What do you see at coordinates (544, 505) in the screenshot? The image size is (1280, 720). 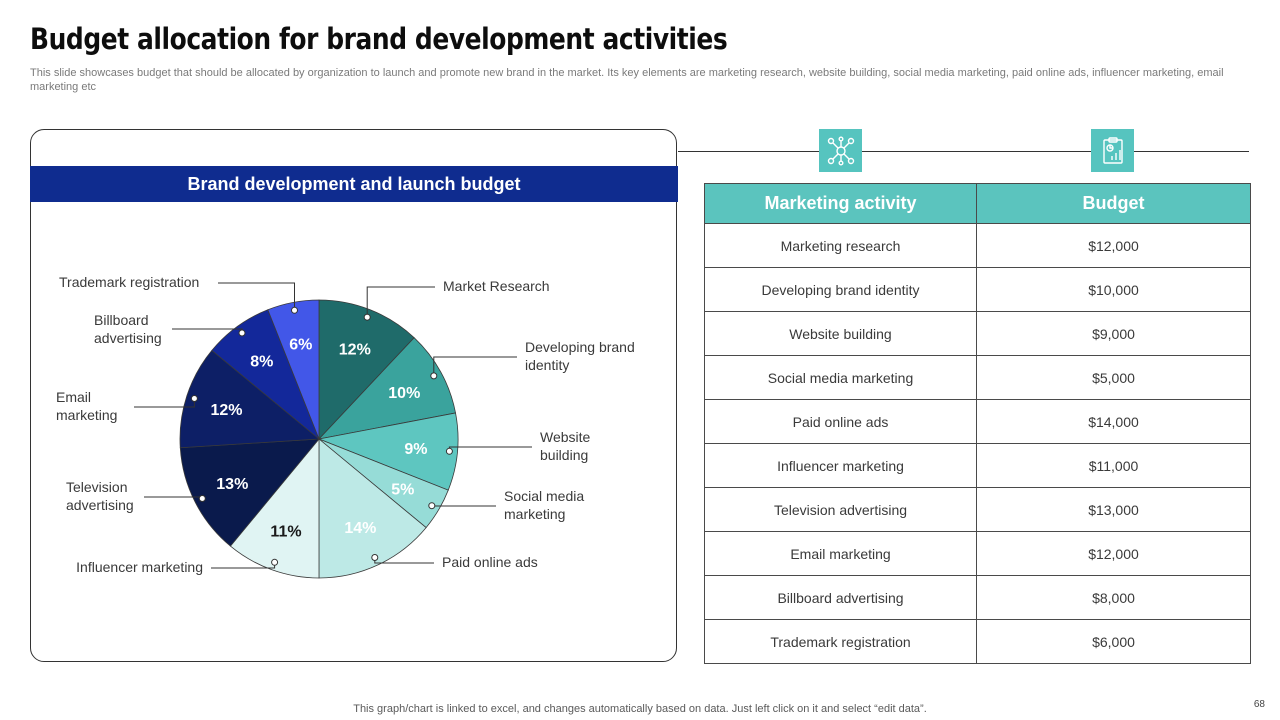 I see `pie-category-label: Social media marketing` at bounding box center [544, 505].